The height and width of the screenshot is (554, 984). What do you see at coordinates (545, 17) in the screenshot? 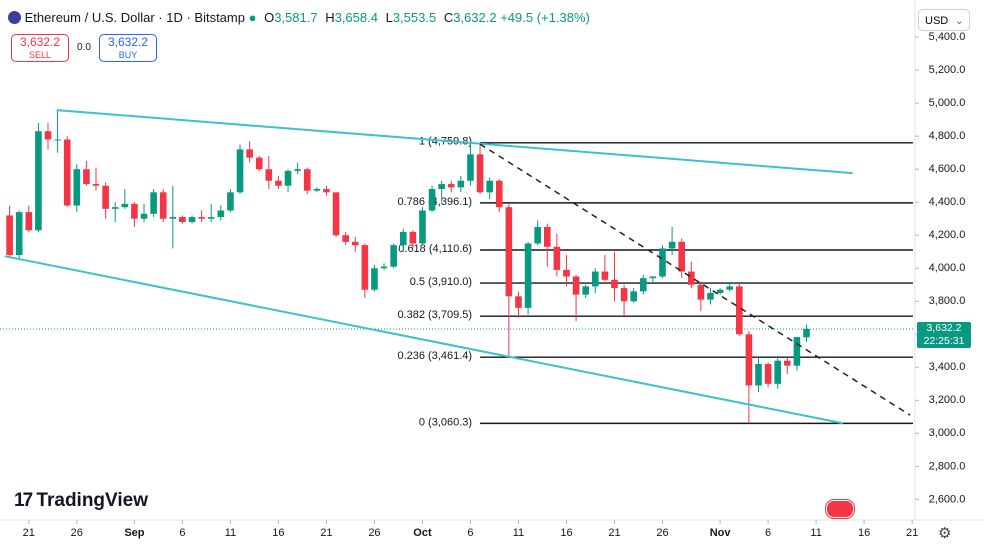
I see `change: +49.5 (+1.38%)` at bounding box center [545, 17].